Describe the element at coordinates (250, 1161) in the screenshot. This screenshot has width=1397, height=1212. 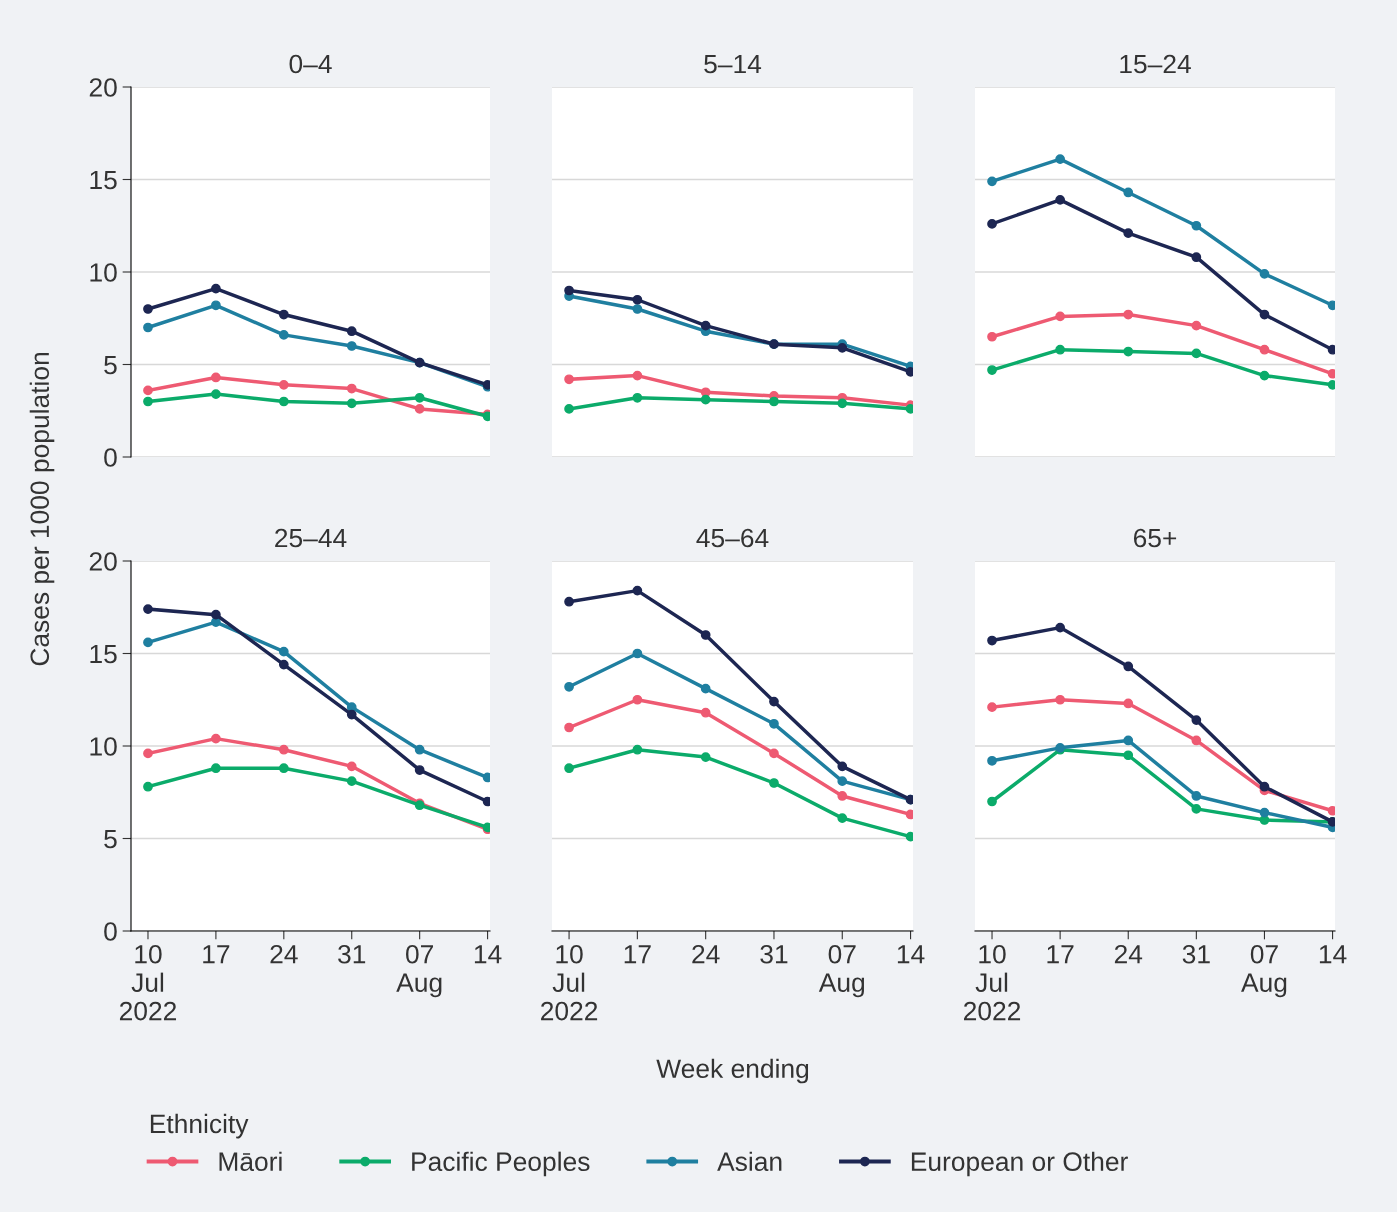
I see `legend-label: Māori` at that location.